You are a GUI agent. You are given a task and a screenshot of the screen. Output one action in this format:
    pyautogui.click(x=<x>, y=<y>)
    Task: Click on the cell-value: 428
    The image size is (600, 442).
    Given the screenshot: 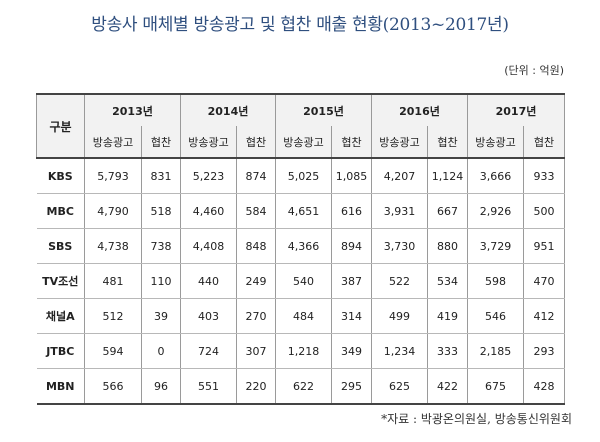 What is the action you would take?
    pyautogui.click(x=544, y=386)
    